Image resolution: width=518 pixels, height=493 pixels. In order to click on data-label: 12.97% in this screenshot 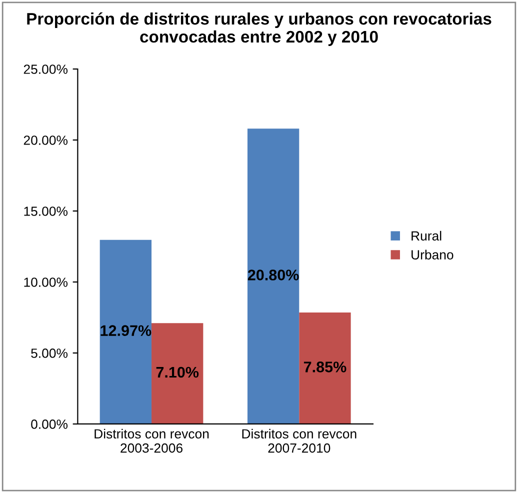, I will do `click(126, 330)`.